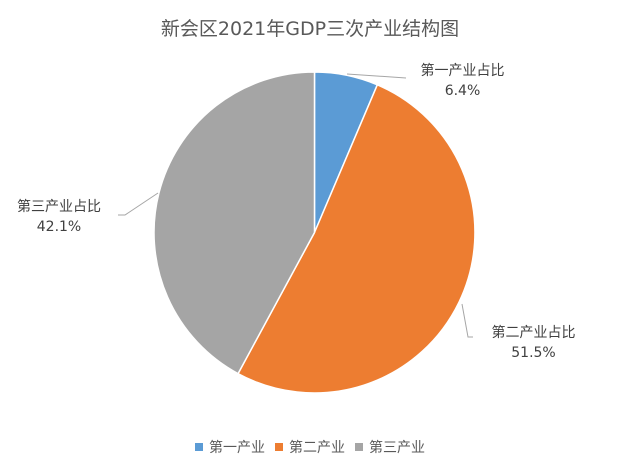 This screenshot has height=468, width=620. What do you see at coordinates (317, 448) in the screenshot?
I see `legend-label: 第二产业` at bounding box center [317, 448].